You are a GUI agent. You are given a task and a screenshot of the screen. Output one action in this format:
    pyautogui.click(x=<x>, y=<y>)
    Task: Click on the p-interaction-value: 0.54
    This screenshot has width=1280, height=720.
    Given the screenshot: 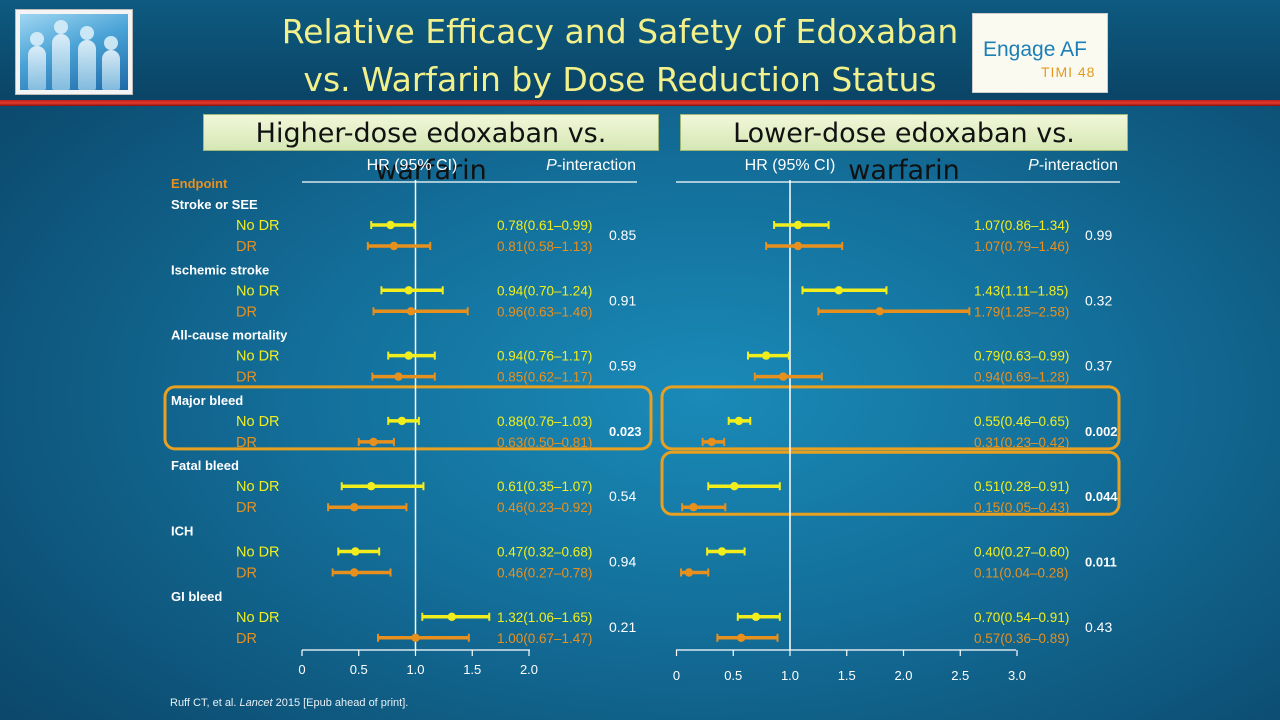 What is the action you would take?
    pyautogui.click(x=622, y=496)
    